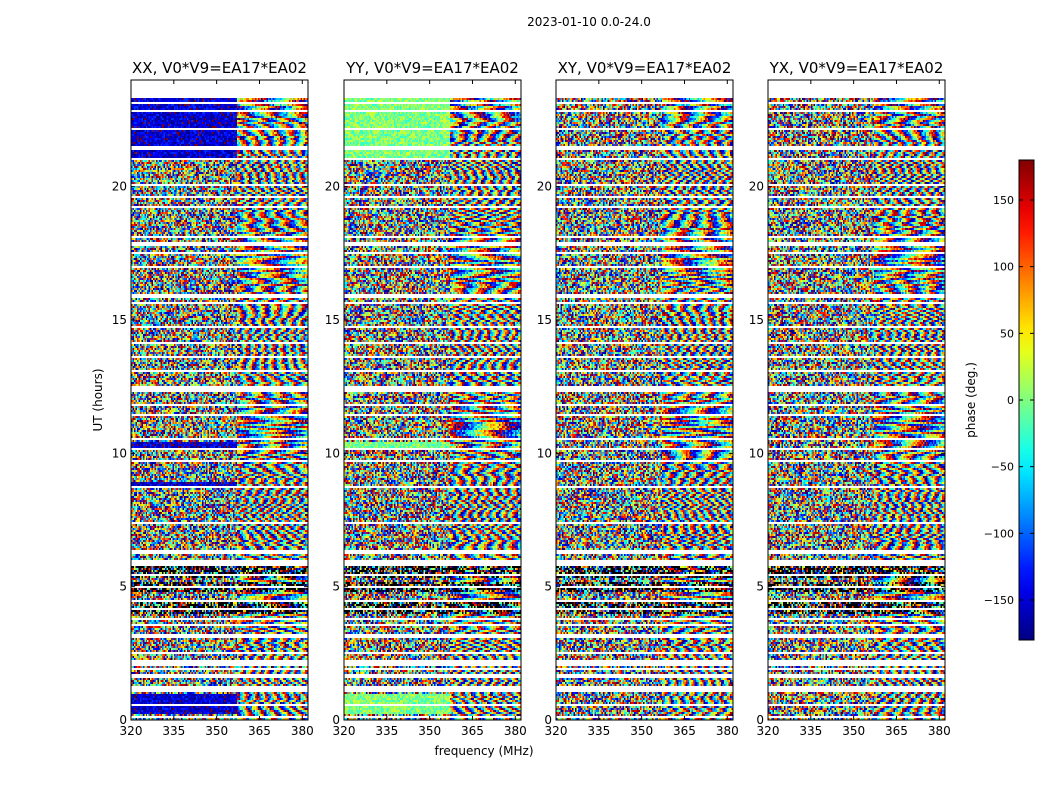  I want to click on panel-title: XY, V0*V9=EA17*EA02, so click(645, 68).